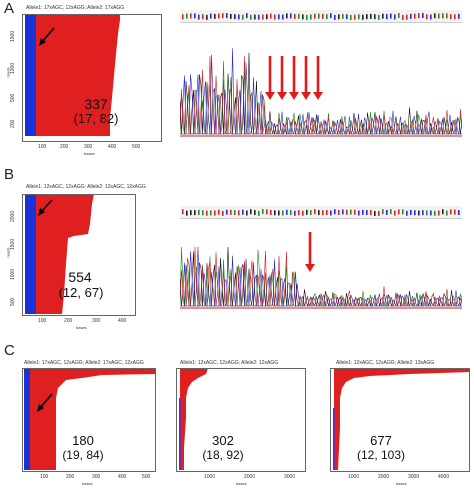 Image resolution: width=474 pixels, height=490 pixels. What do you see at coordinates (47, 36) in the screenshot?
I see `panel-a-black-arrow` at bounding box center [47, 36].